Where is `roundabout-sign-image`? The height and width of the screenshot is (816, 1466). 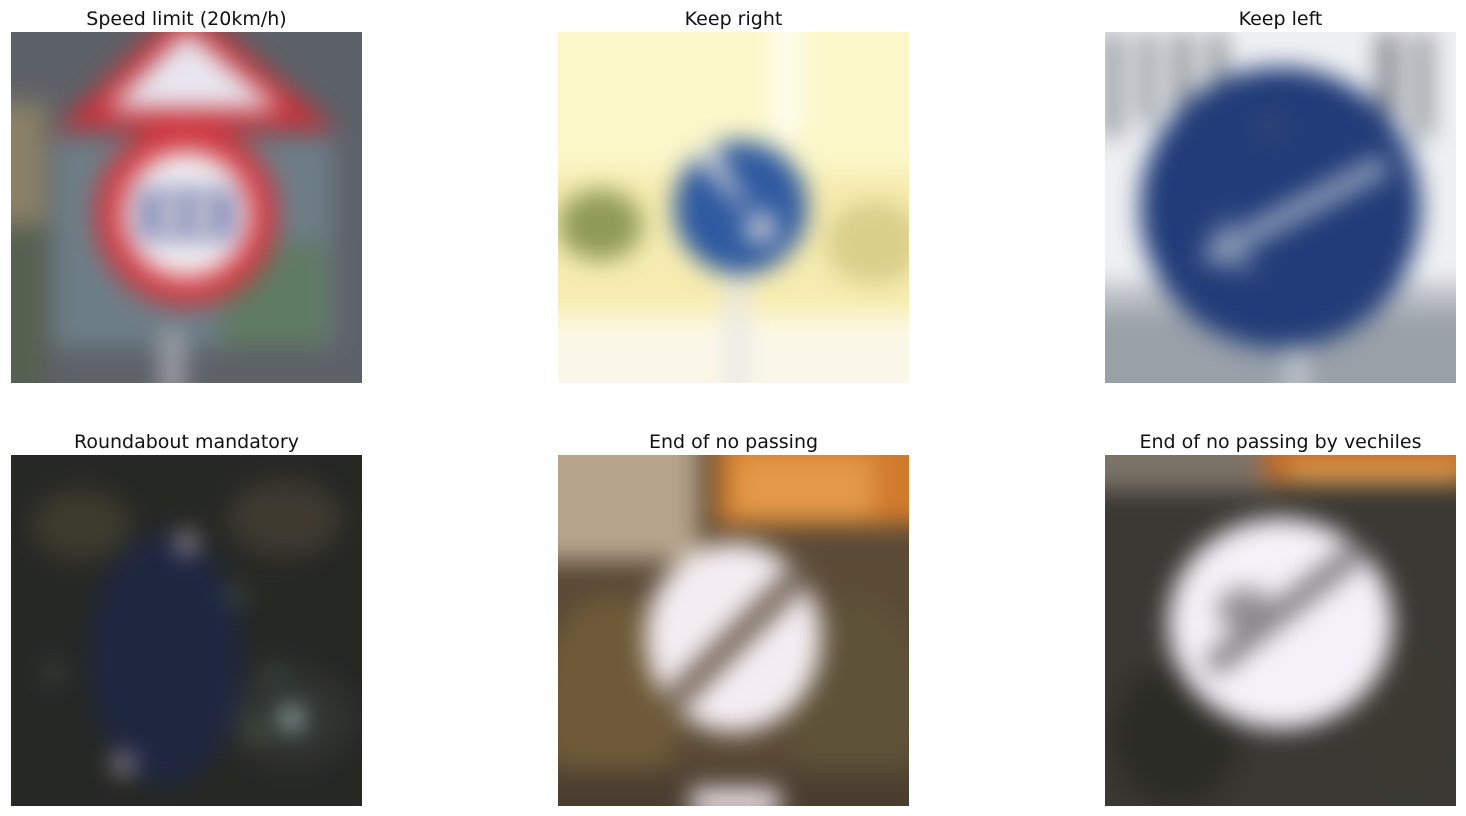 roundabout-sign-image is located at coordinates (186, 630).